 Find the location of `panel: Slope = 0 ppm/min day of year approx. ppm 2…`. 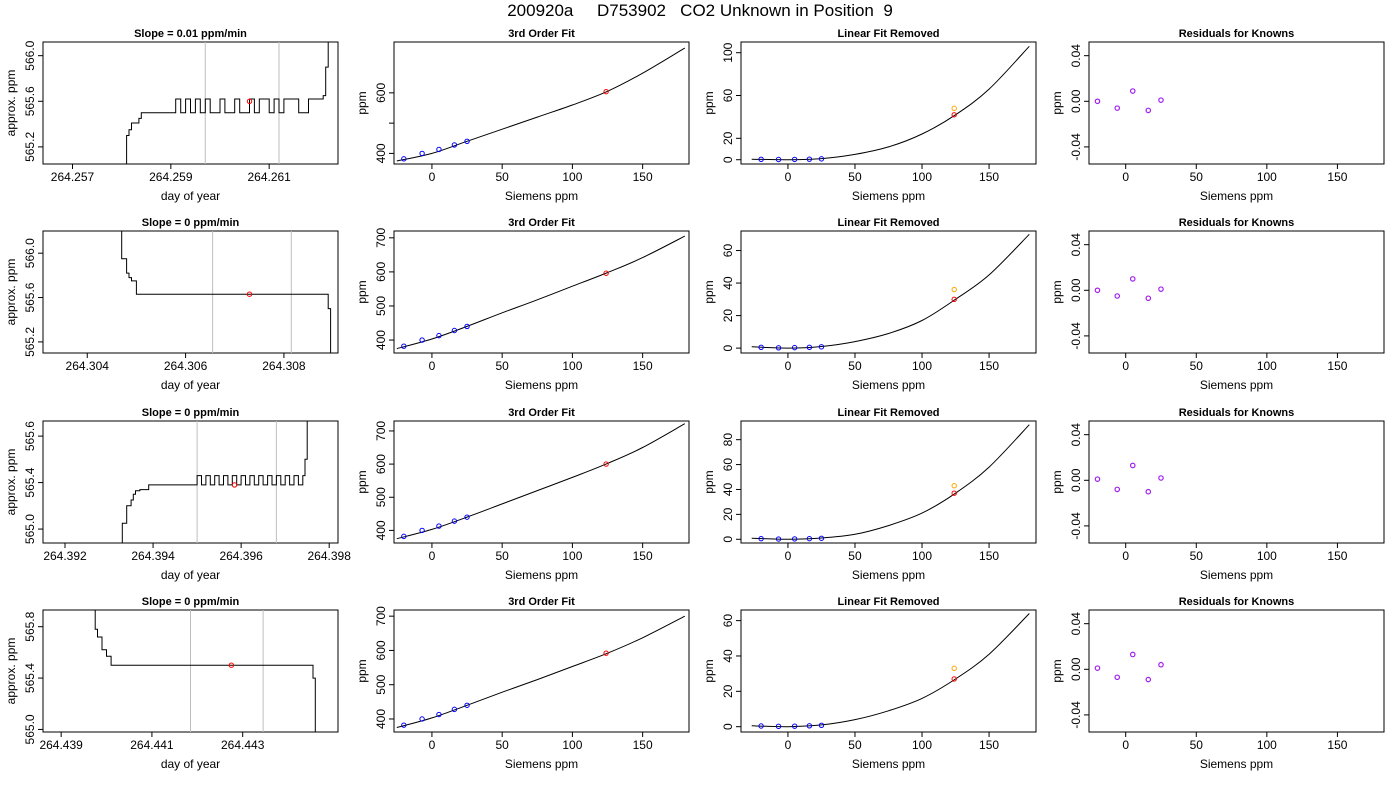

panel: Slope = 0 ppm/min day of year approx. ppm 2… is located at coordinates (171, 683).